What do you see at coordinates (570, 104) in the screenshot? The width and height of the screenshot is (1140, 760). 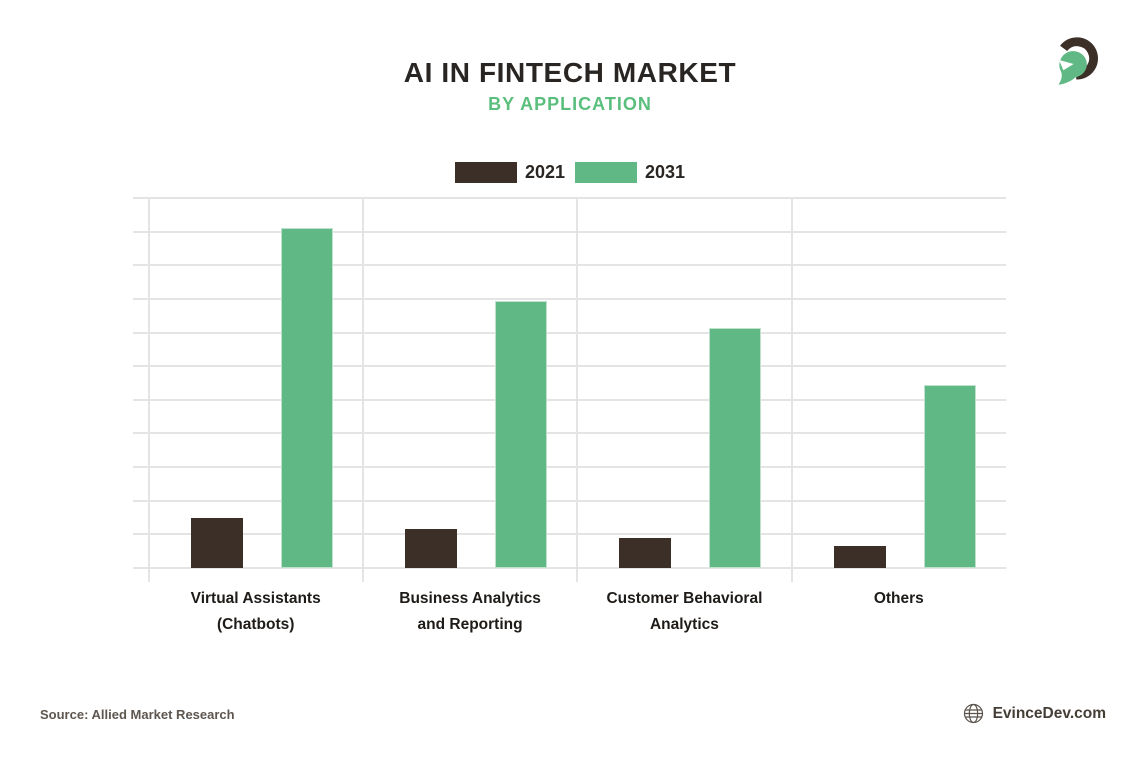 I see `chart-subtitle: BY APPLICATION` at bounding box center [570, 104].